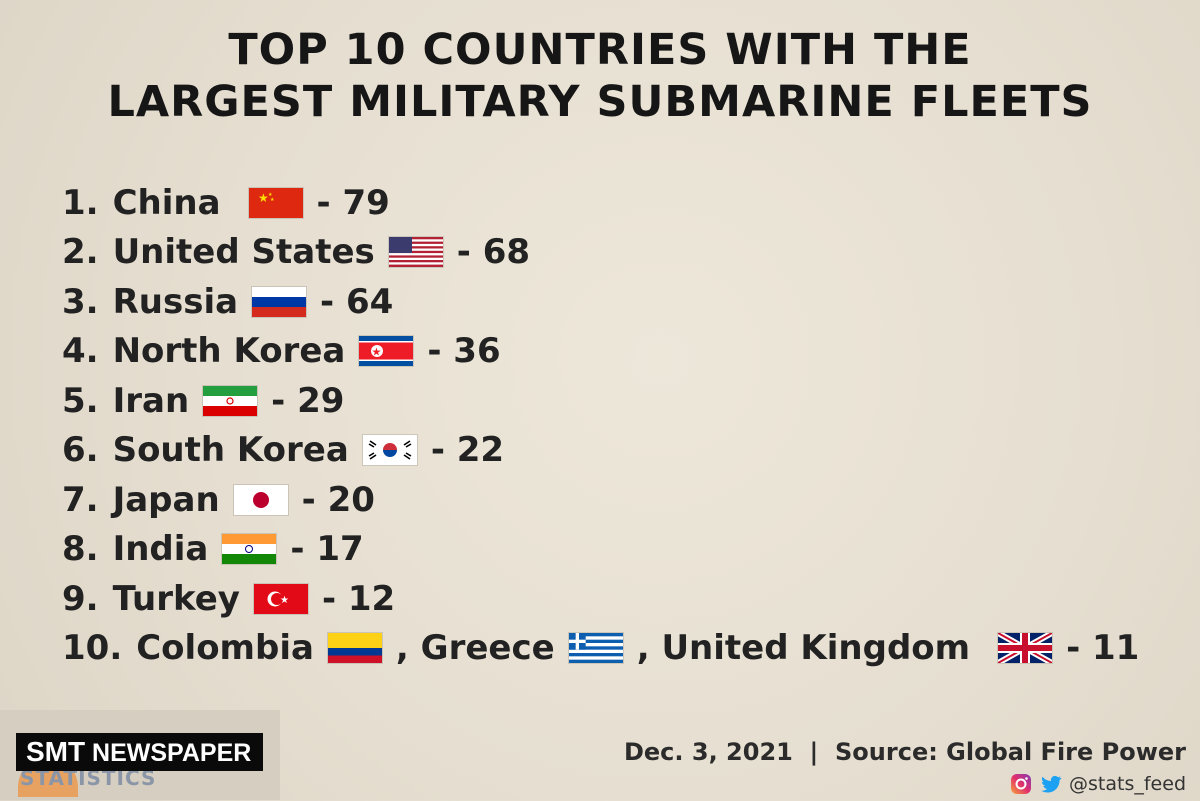  What do you see at coordinates (225, 648) in the screenshot?
I see `country-name: Colombia` at bounding box center [225, 648].